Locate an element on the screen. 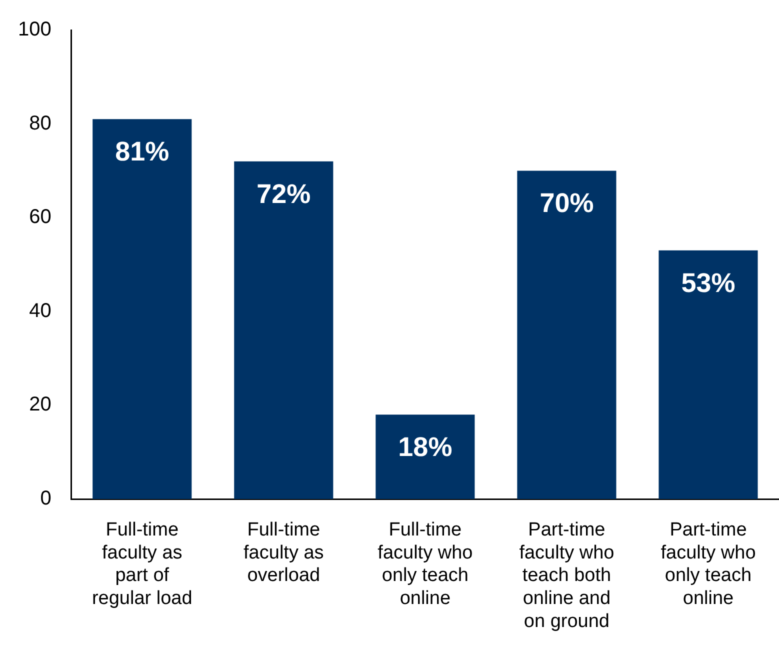 The width and height of the screenshot is (779, 653). data-label: 81% is located at coordinates (142, 151).